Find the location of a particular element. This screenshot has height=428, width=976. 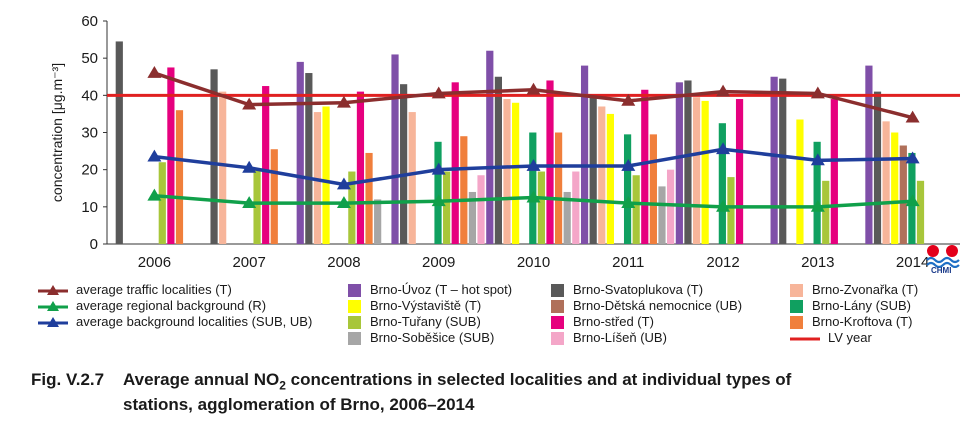

x-tick-label: 2014 is located at coordinates (912, 262).